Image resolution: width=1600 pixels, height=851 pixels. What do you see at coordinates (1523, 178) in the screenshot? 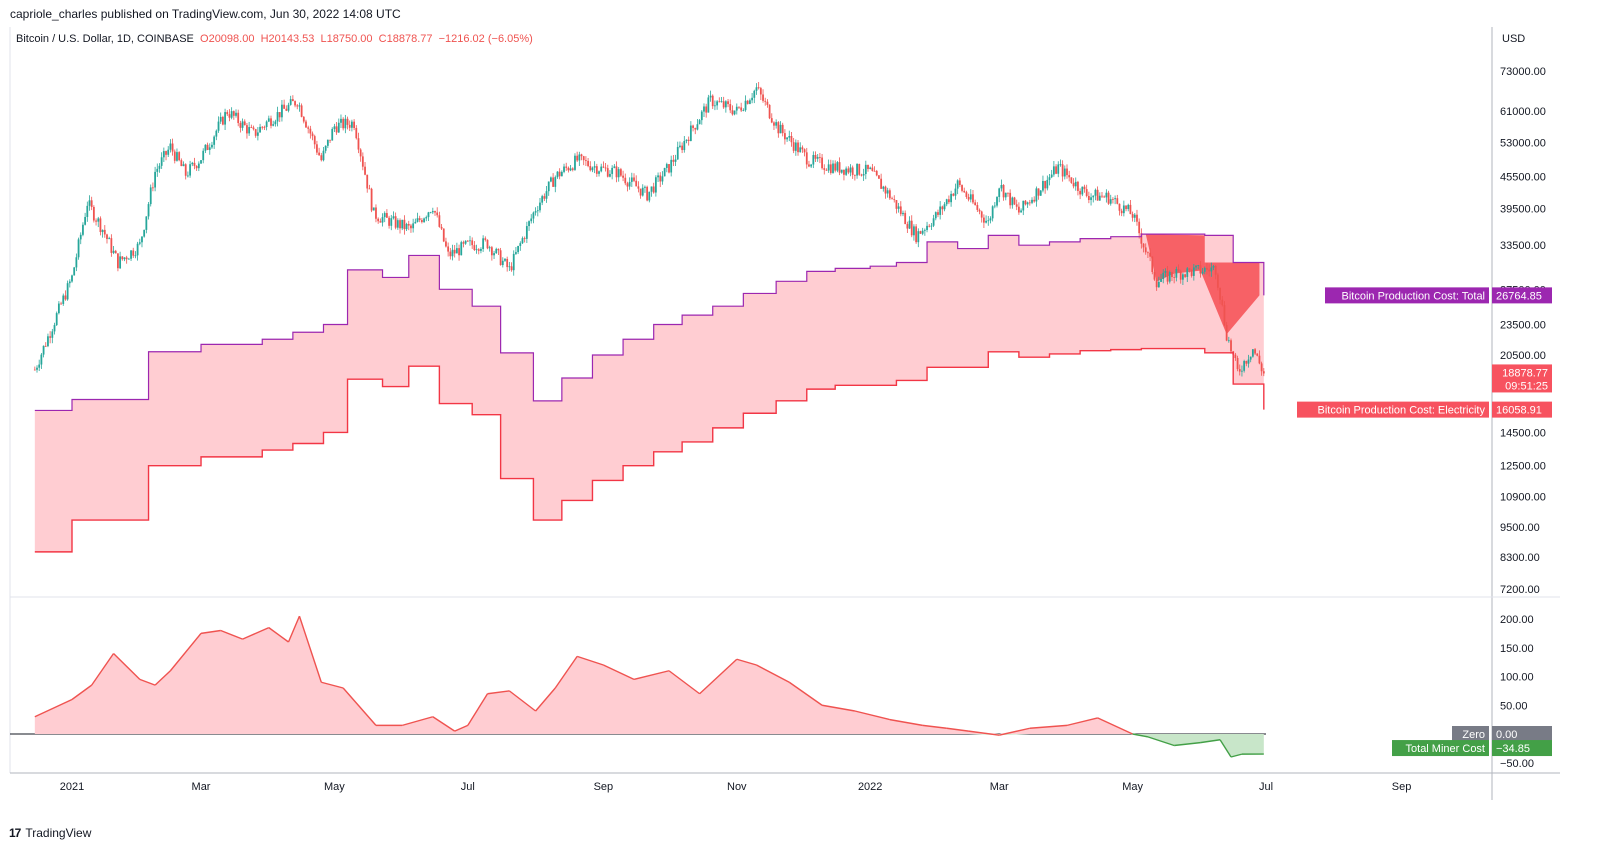
I see `price-axis-tick-label: 45500.00` at bounding box center [1523, 178].